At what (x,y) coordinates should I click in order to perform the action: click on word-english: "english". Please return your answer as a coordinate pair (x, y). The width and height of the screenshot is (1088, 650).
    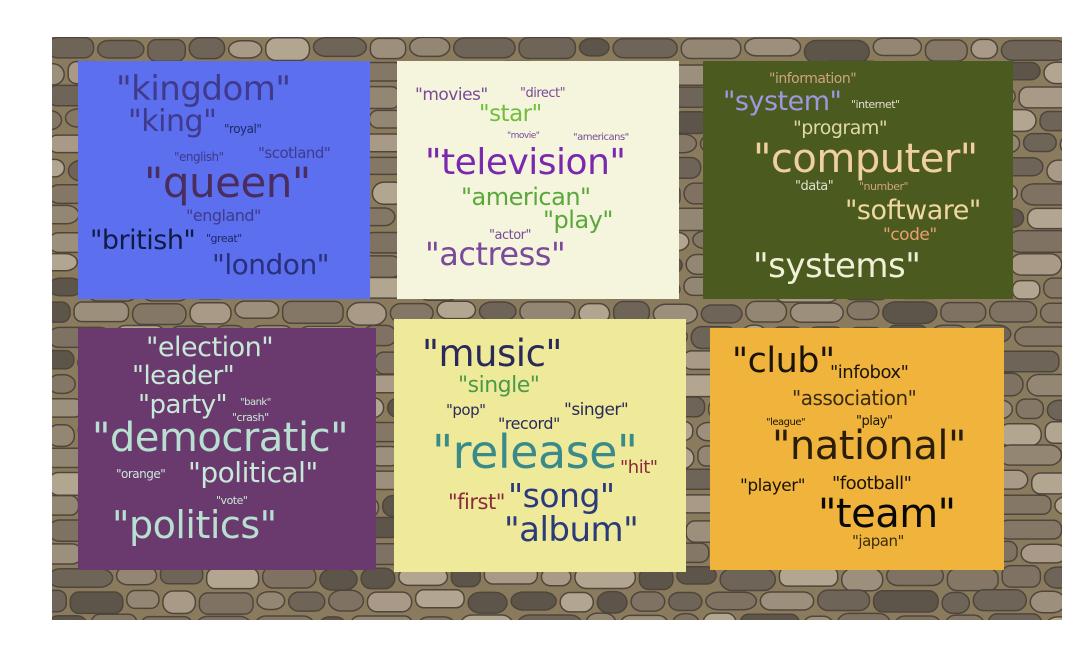
    Looking at the image, I should click on (199, 157).